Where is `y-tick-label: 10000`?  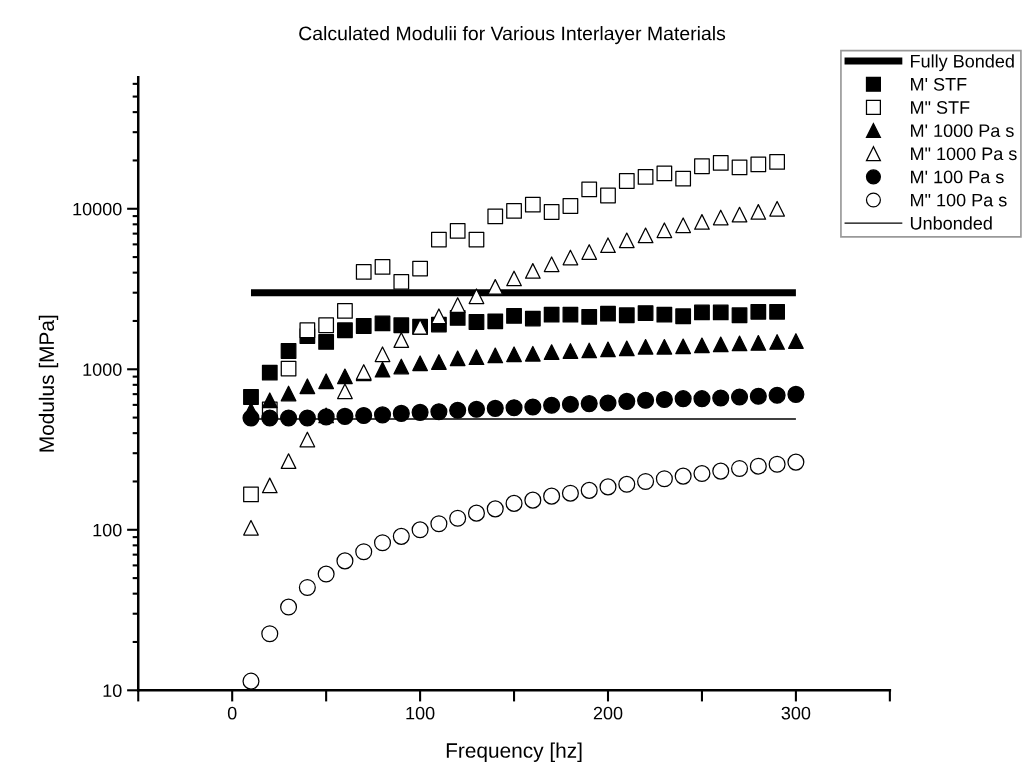 y-tick-label: 10000 is located at coordinates (97, 209).